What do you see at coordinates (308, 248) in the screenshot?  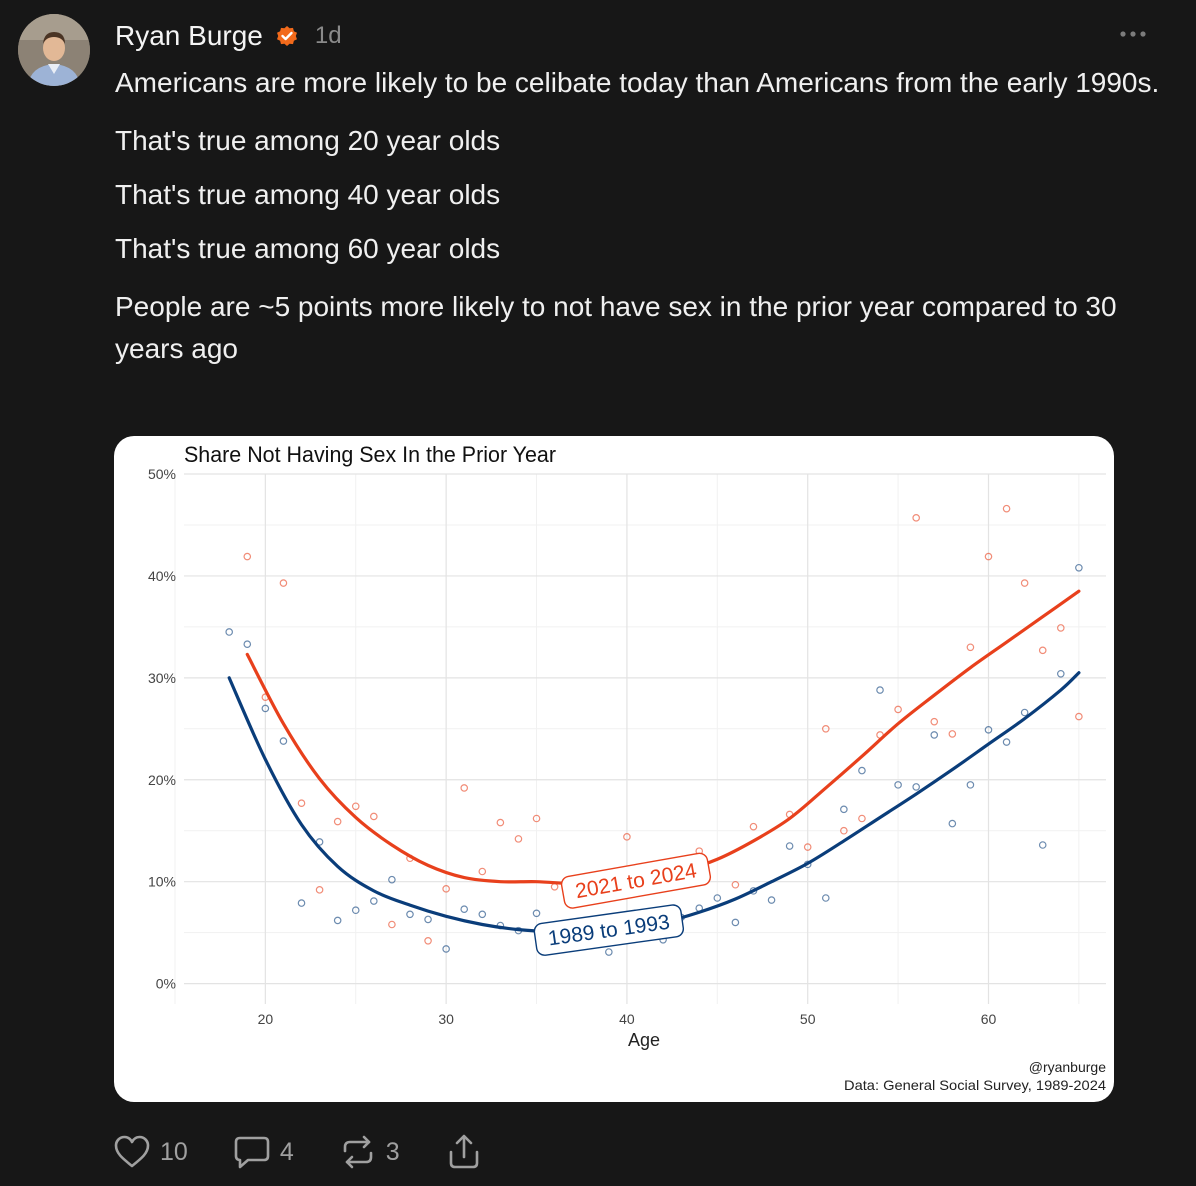 I see `post-paragraph: That's true among 60 year olds` at bounding box center [308, 248].